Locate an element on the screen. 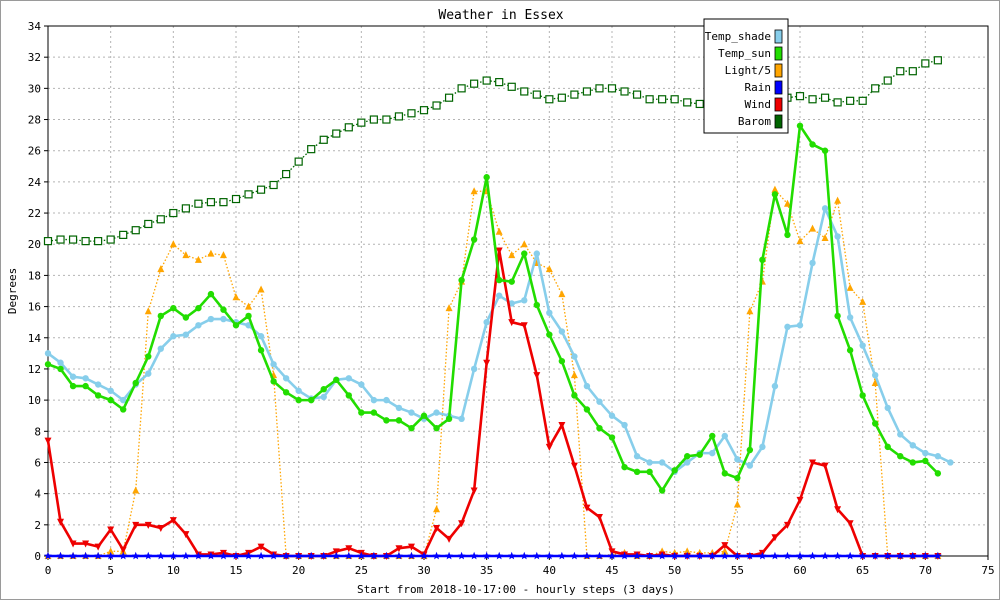  y-tick-label: 10 is located at coordinates (34, 400).